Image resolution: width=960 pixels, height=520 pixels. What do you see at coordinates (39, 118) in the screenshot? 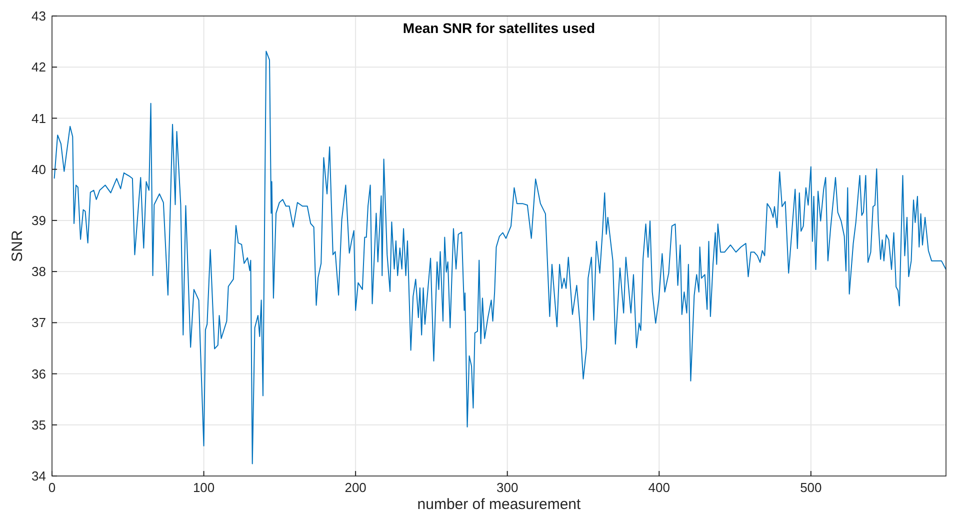
I see `y-tick-label: 41` at bounding box center [39, 118].